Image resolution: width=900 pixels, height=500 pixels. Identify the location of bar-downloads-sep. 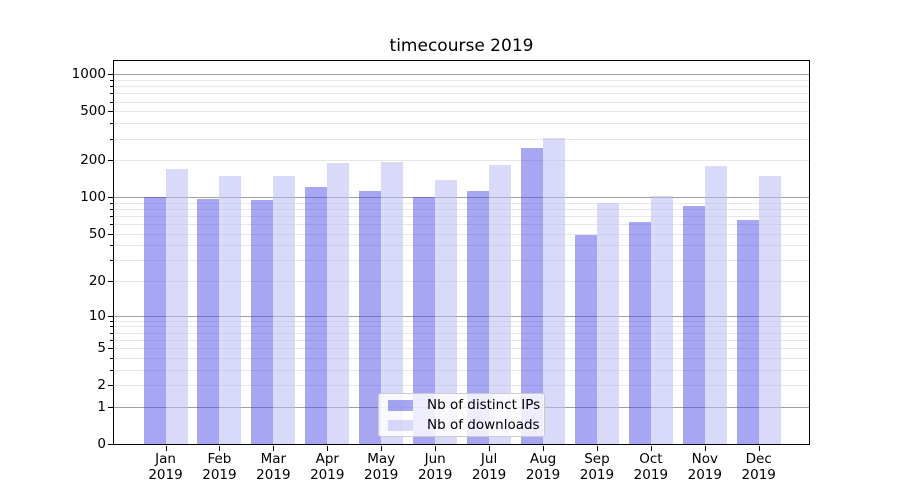
(607, 323).